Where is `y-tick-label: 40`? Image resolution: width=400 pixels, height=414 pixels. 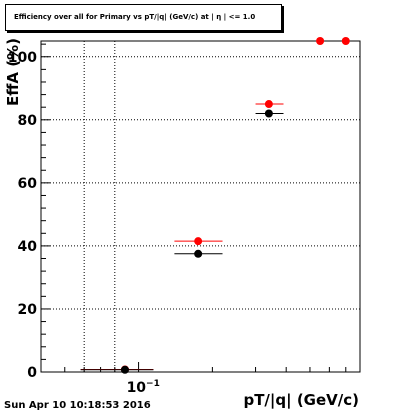
y-tick-label: 40 is located at coordinates (28, 247).